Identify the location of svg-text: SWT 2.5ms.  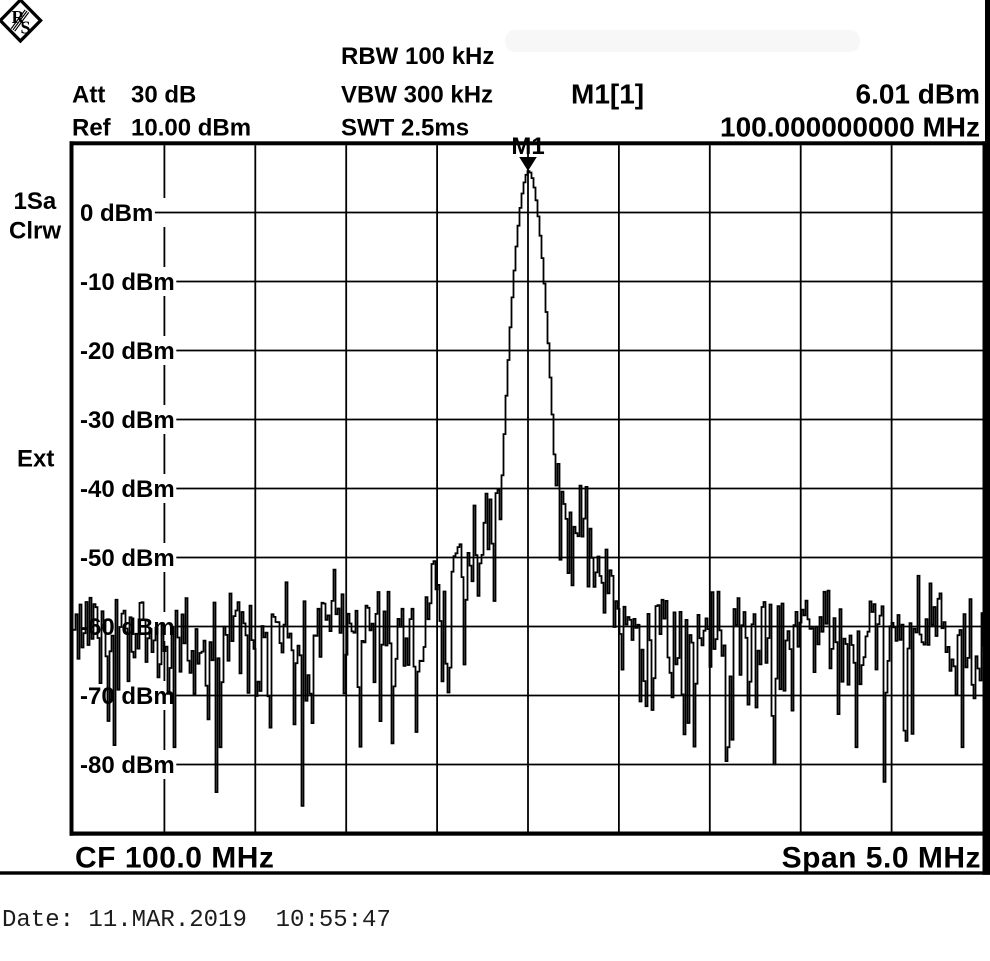
(405, 128).